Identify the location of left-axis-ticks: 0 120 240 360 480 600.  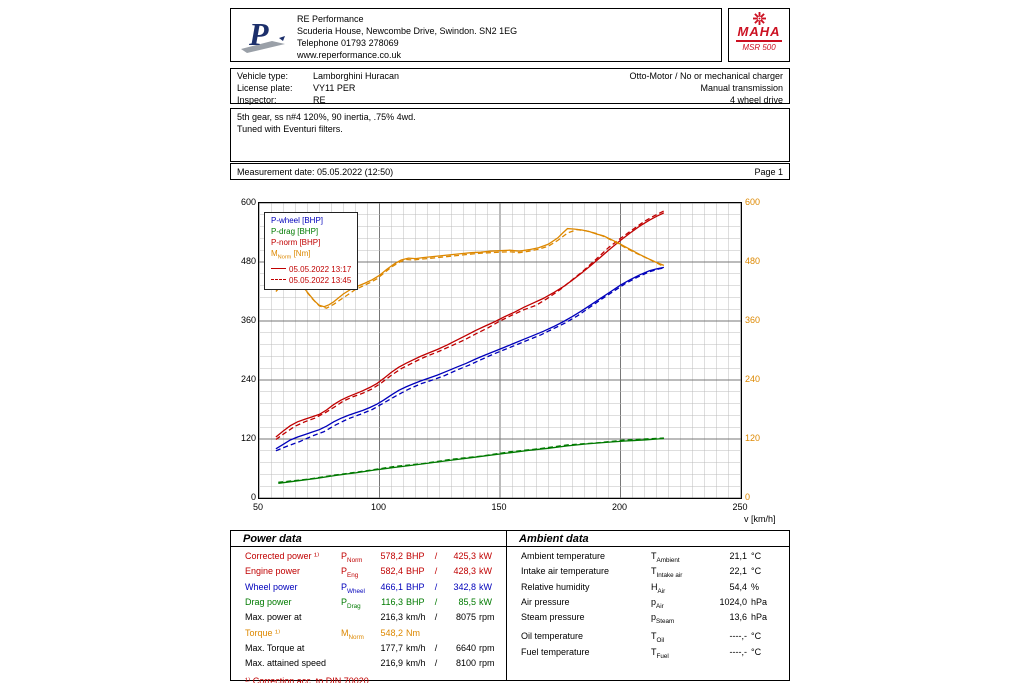
(243, 349).